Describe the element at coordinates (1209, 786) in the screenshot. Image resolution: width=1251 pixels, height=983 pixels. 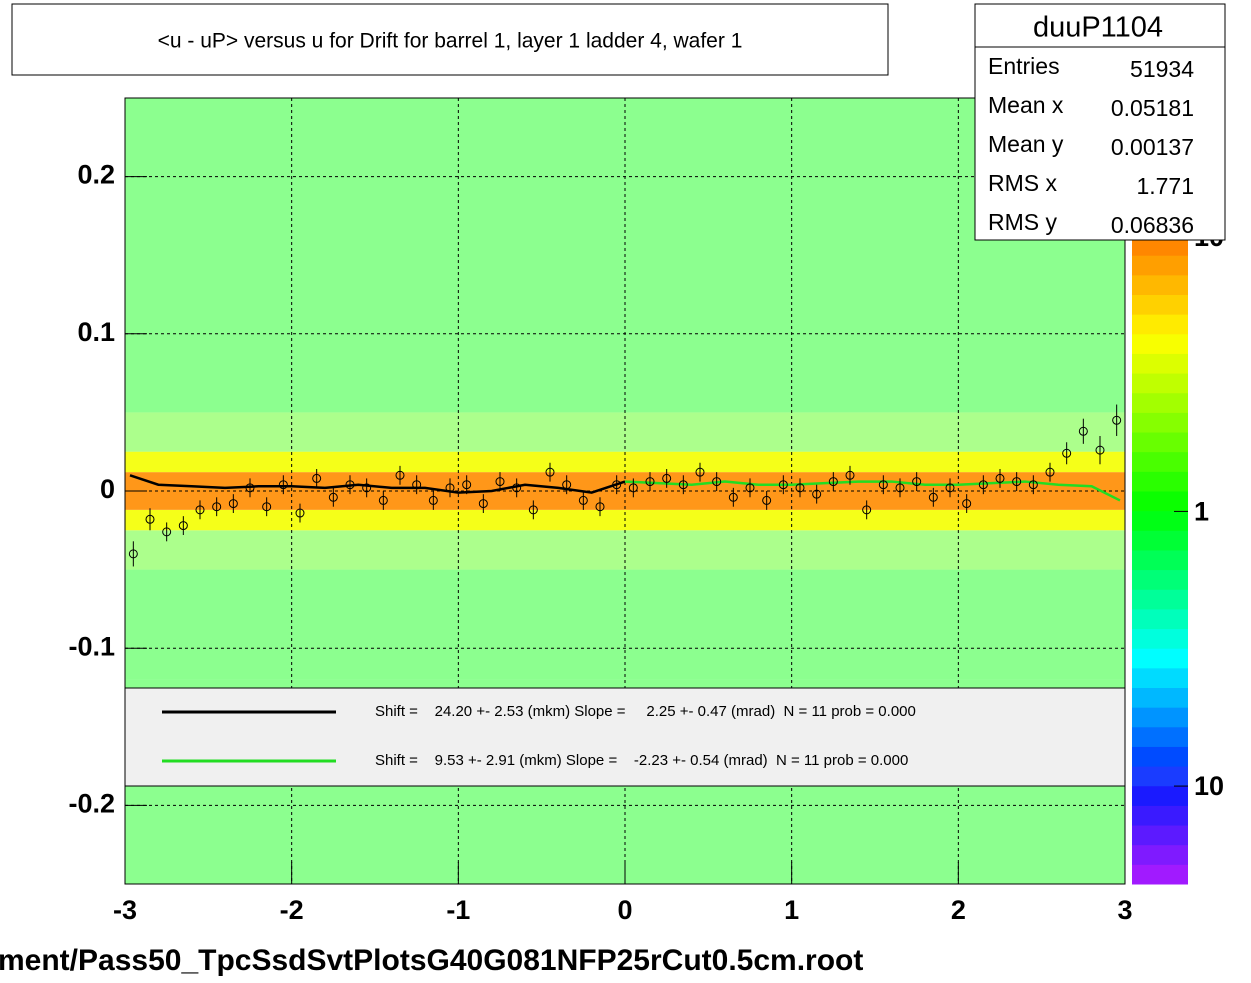
I see `z-tick-label: 10` at that location.